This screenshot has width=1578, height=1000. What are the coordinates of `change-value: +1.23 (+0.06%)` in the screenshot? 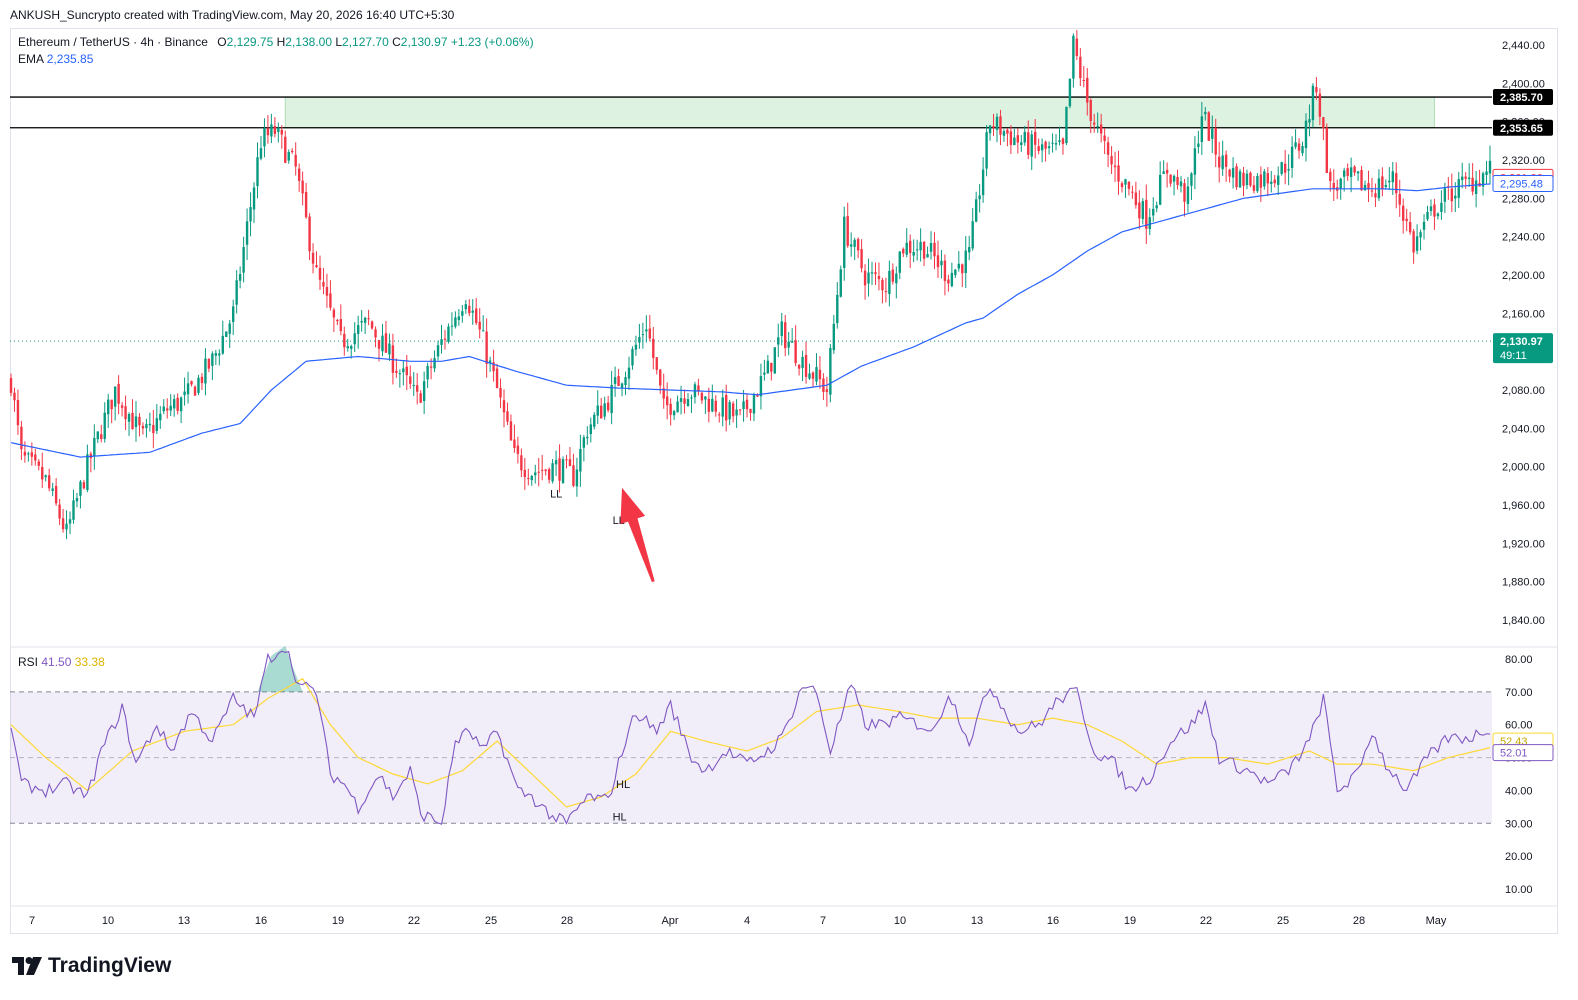 It's located at (492, 42).